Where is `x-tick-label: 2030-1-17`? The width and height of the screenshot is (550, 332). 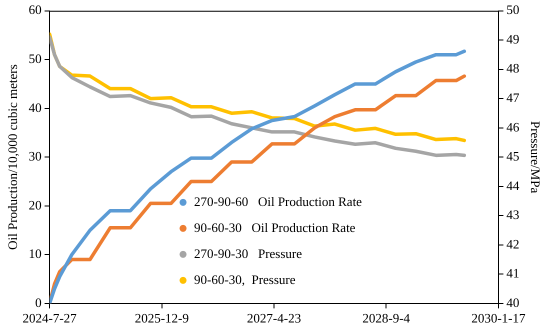 x-tick-label: 2030-1-17 is located at coordinates (498, 318).